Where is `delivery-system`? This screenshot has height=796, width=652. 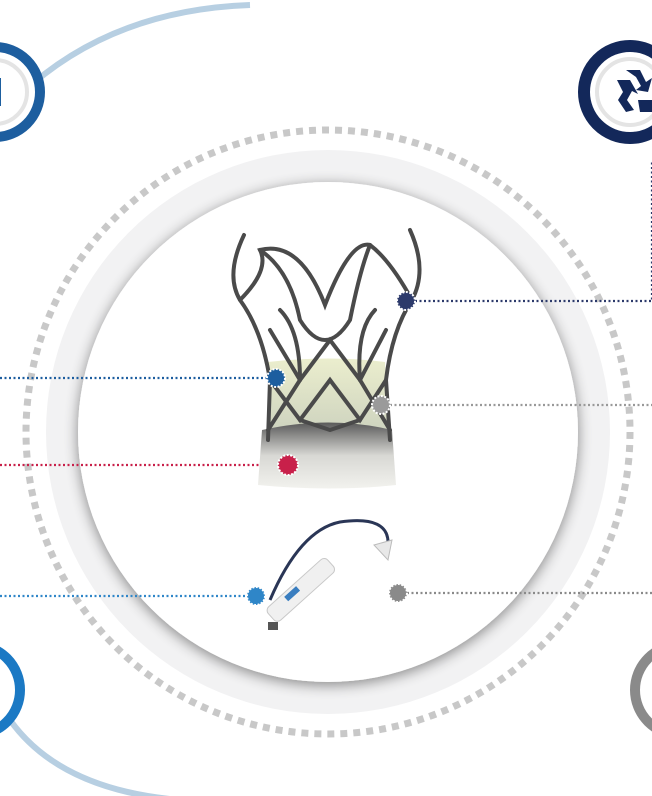 delivery-system is located at coordinates (329, 574).